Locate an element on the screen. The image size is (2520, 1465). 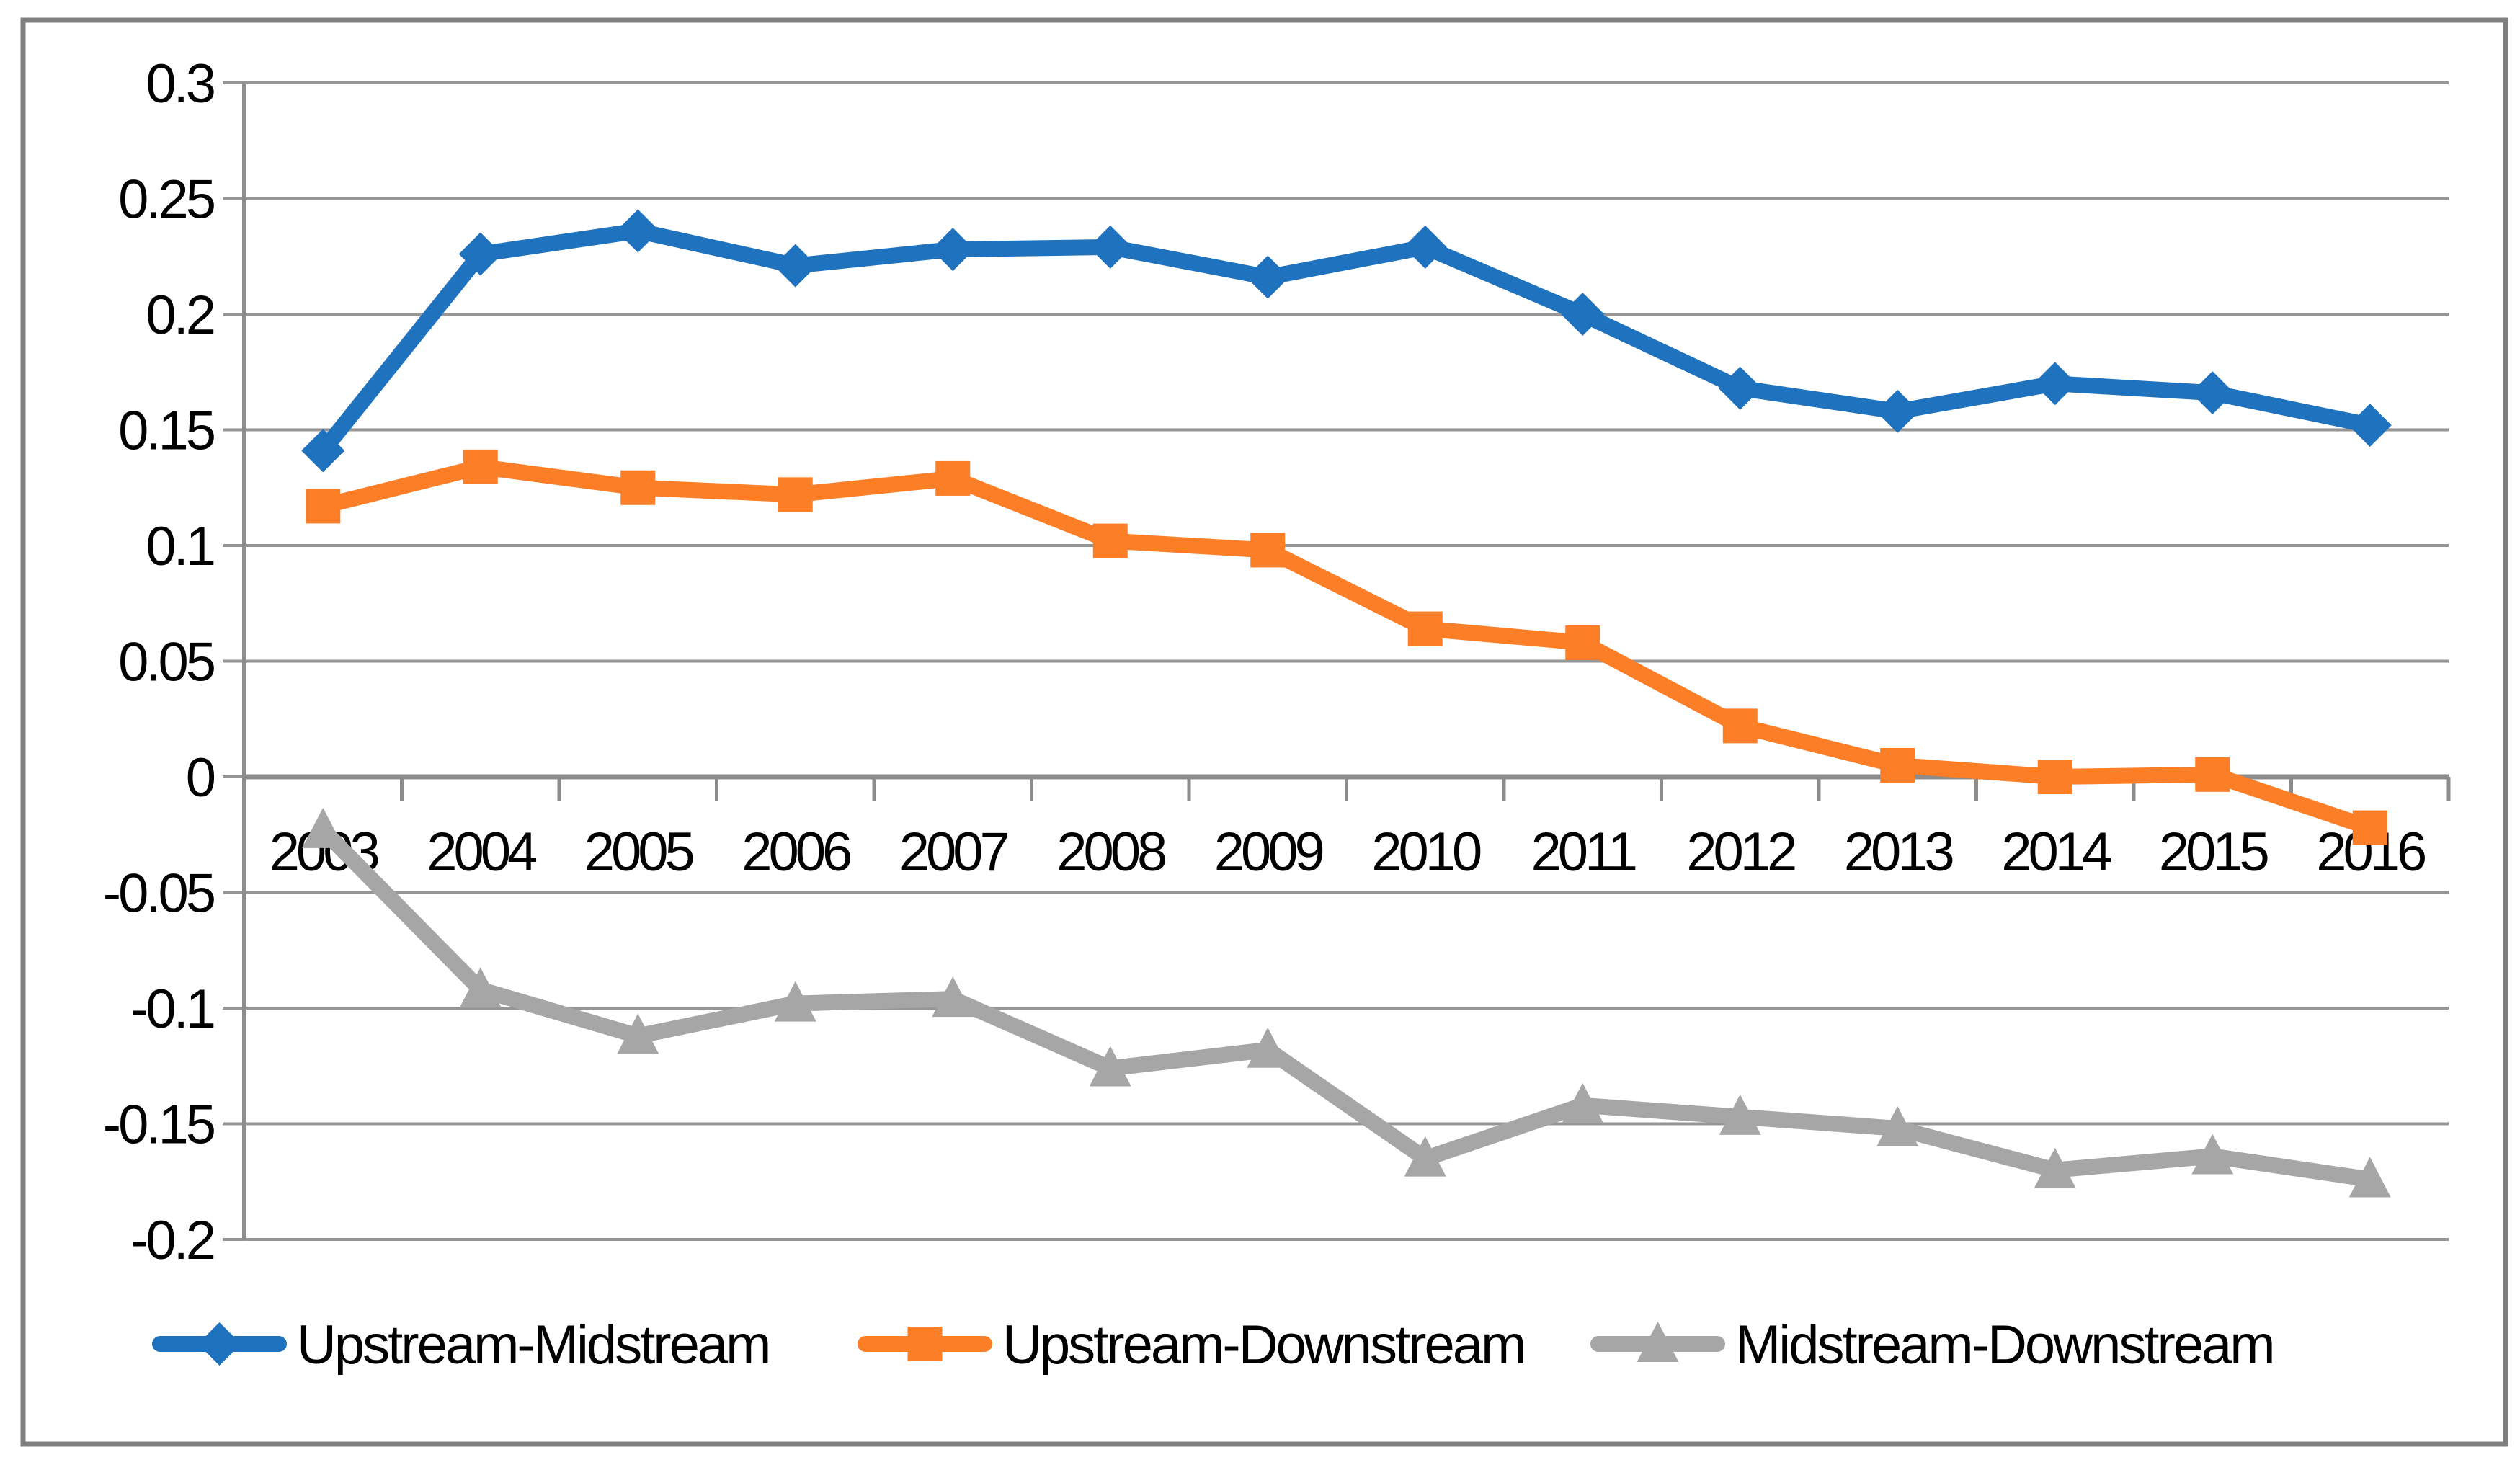
x-axis-label: 2011 is located at coordinates (1583, 852).